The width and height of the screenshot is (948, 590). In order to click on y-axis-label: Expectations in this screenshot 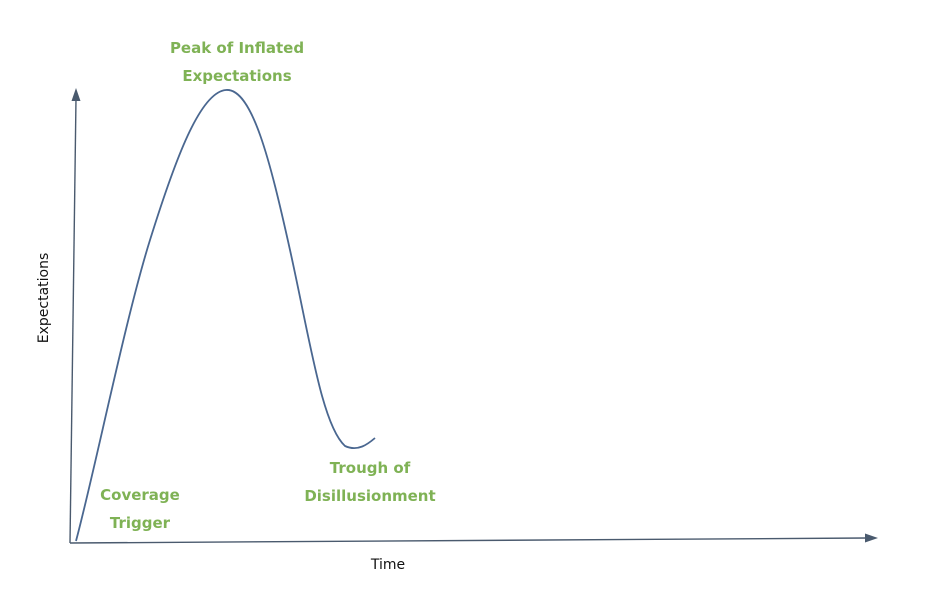, I will do `click(44, 298)`.